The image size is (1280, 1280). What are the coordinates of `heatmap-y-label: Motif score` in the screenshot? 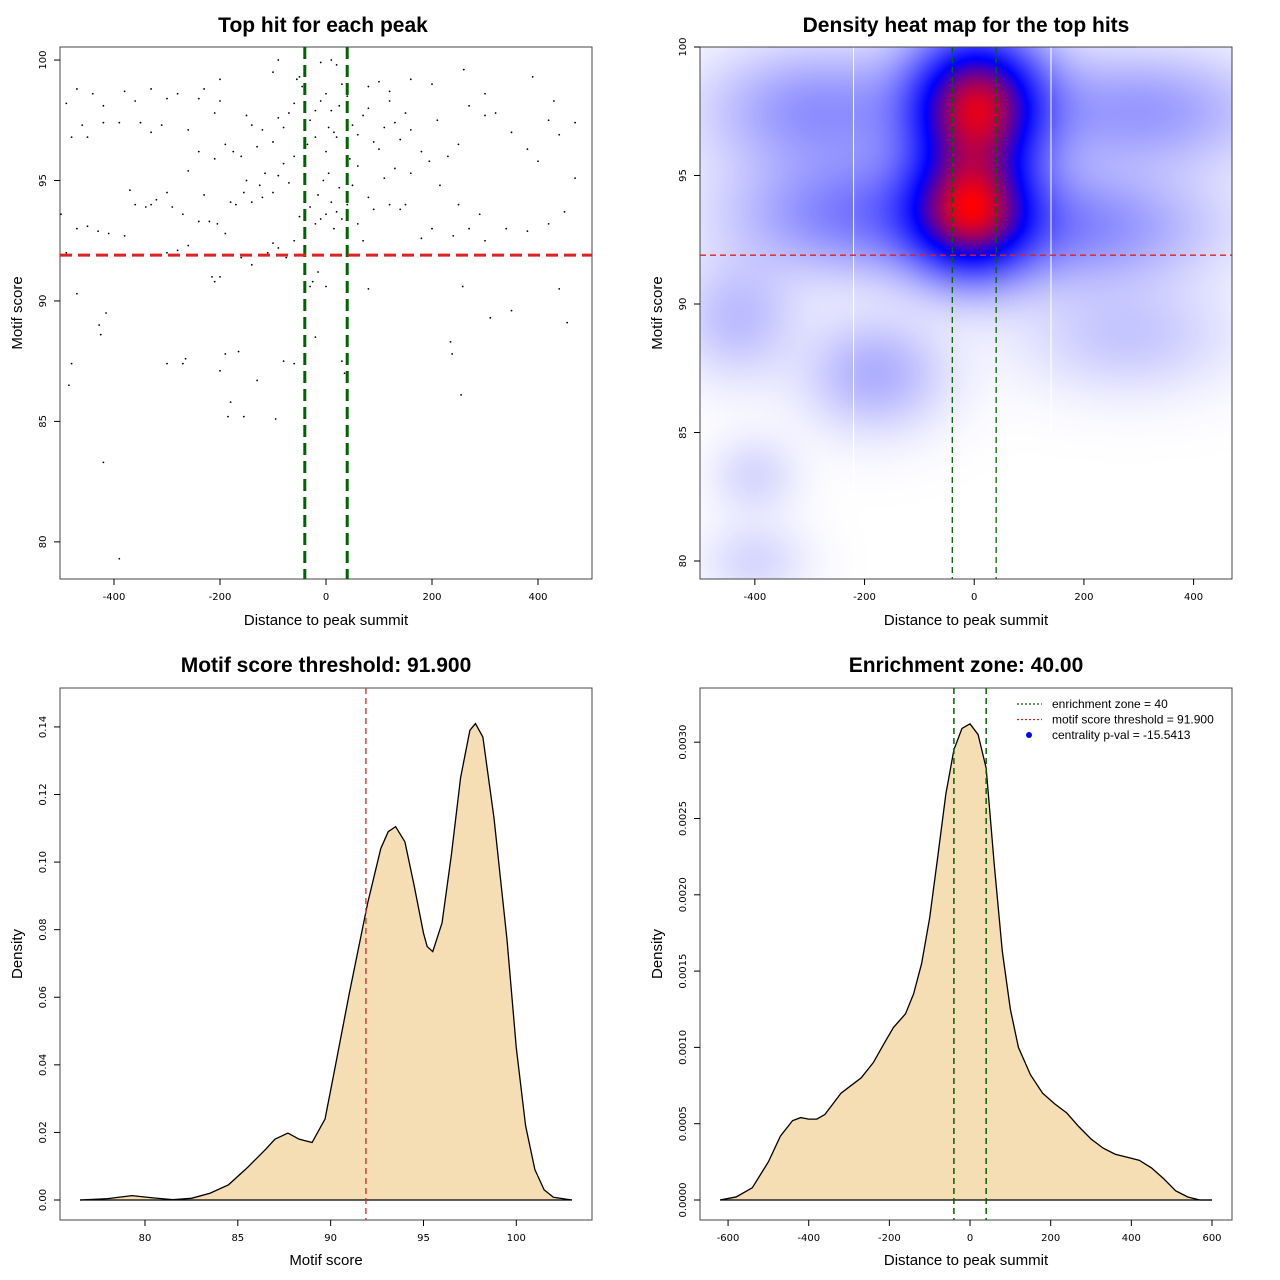 It's located at (657, 312).